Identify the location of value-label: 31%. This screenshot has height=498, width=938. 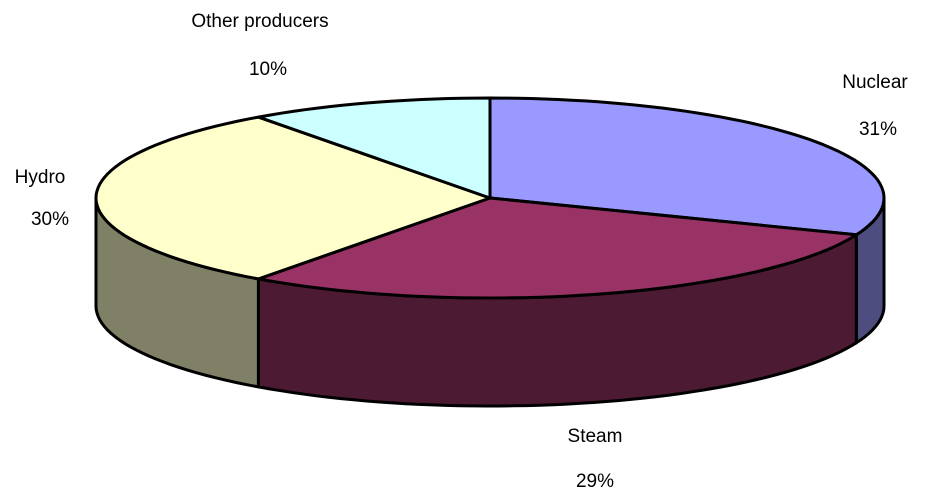
(878, 129).